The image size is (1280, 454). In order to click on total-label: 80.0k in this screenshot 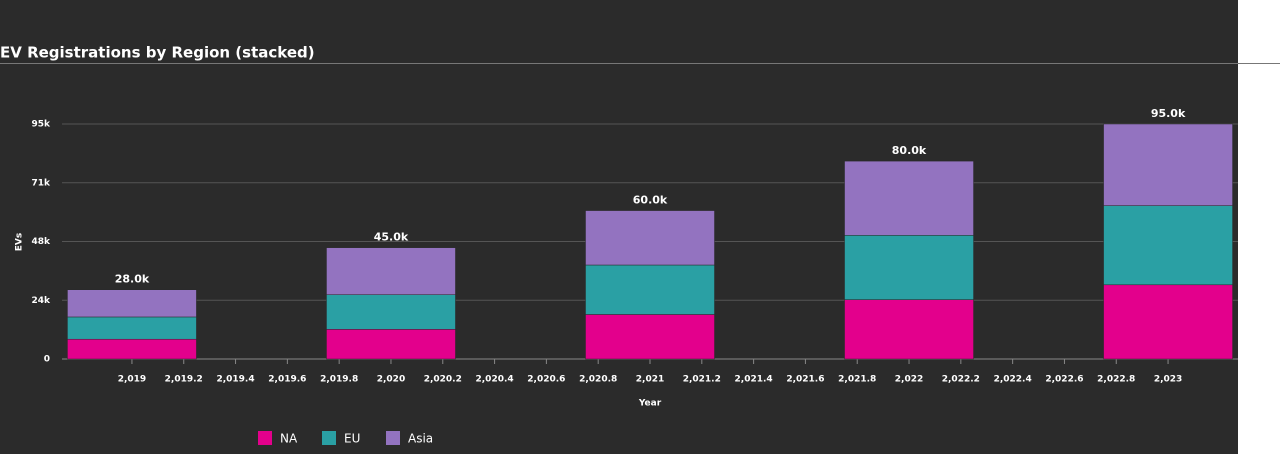, I will do `click(909, 150)`.